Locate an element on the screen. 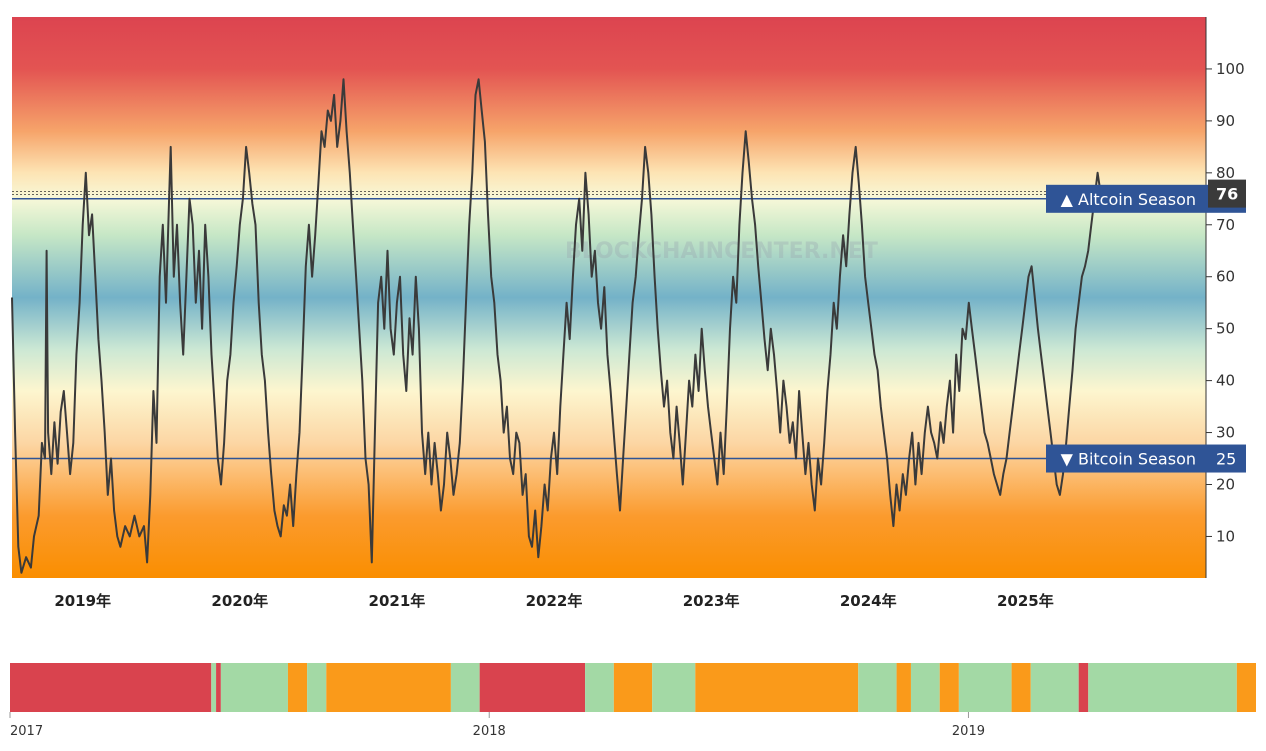 The height and width of the screenshot is (751, 1266). threshold-label-text: ▼ Bitcoin Season is located at coordinates (1128, 459).